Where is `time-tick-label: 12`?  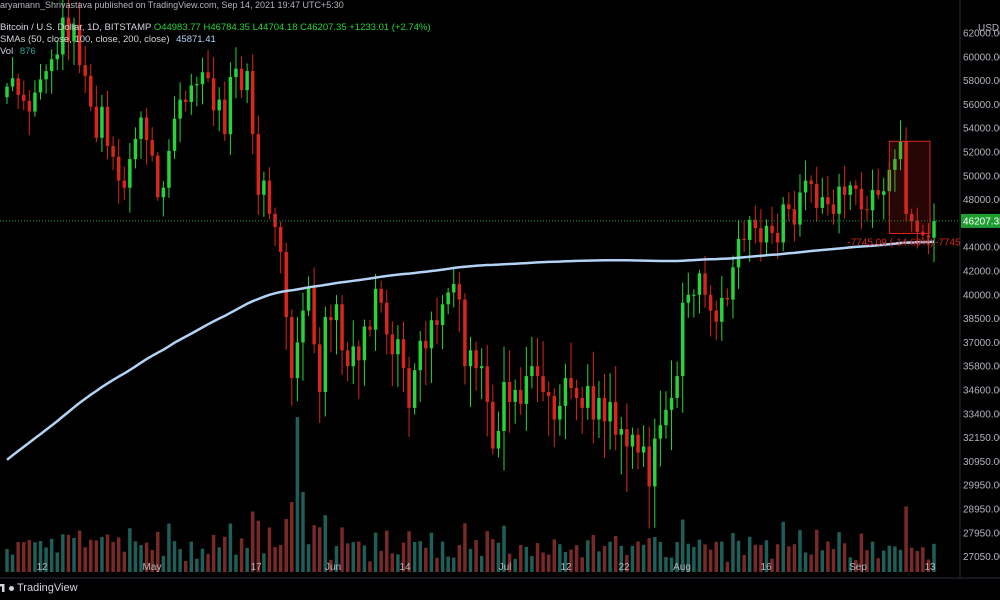
time-tick-label: 12 is located at coordinates (566, 567).